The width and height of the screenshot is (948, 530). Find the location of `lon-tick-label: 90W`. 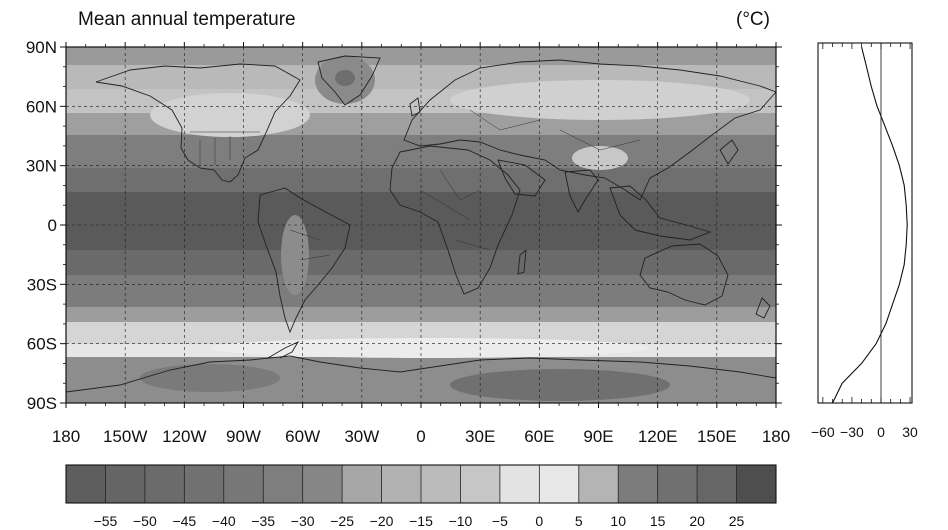

lon-tick-label: 90W is located at coordinates (243, 436).